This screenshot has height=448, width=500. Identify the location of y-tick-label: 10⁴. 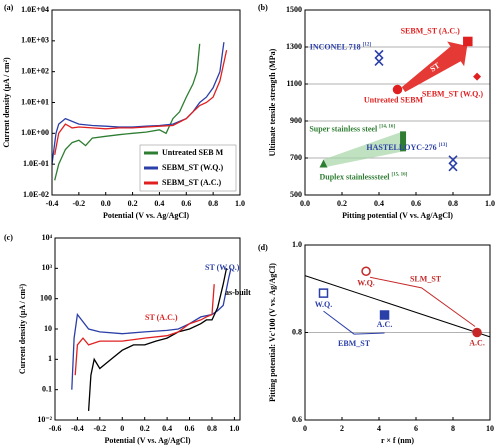
(47, 237).